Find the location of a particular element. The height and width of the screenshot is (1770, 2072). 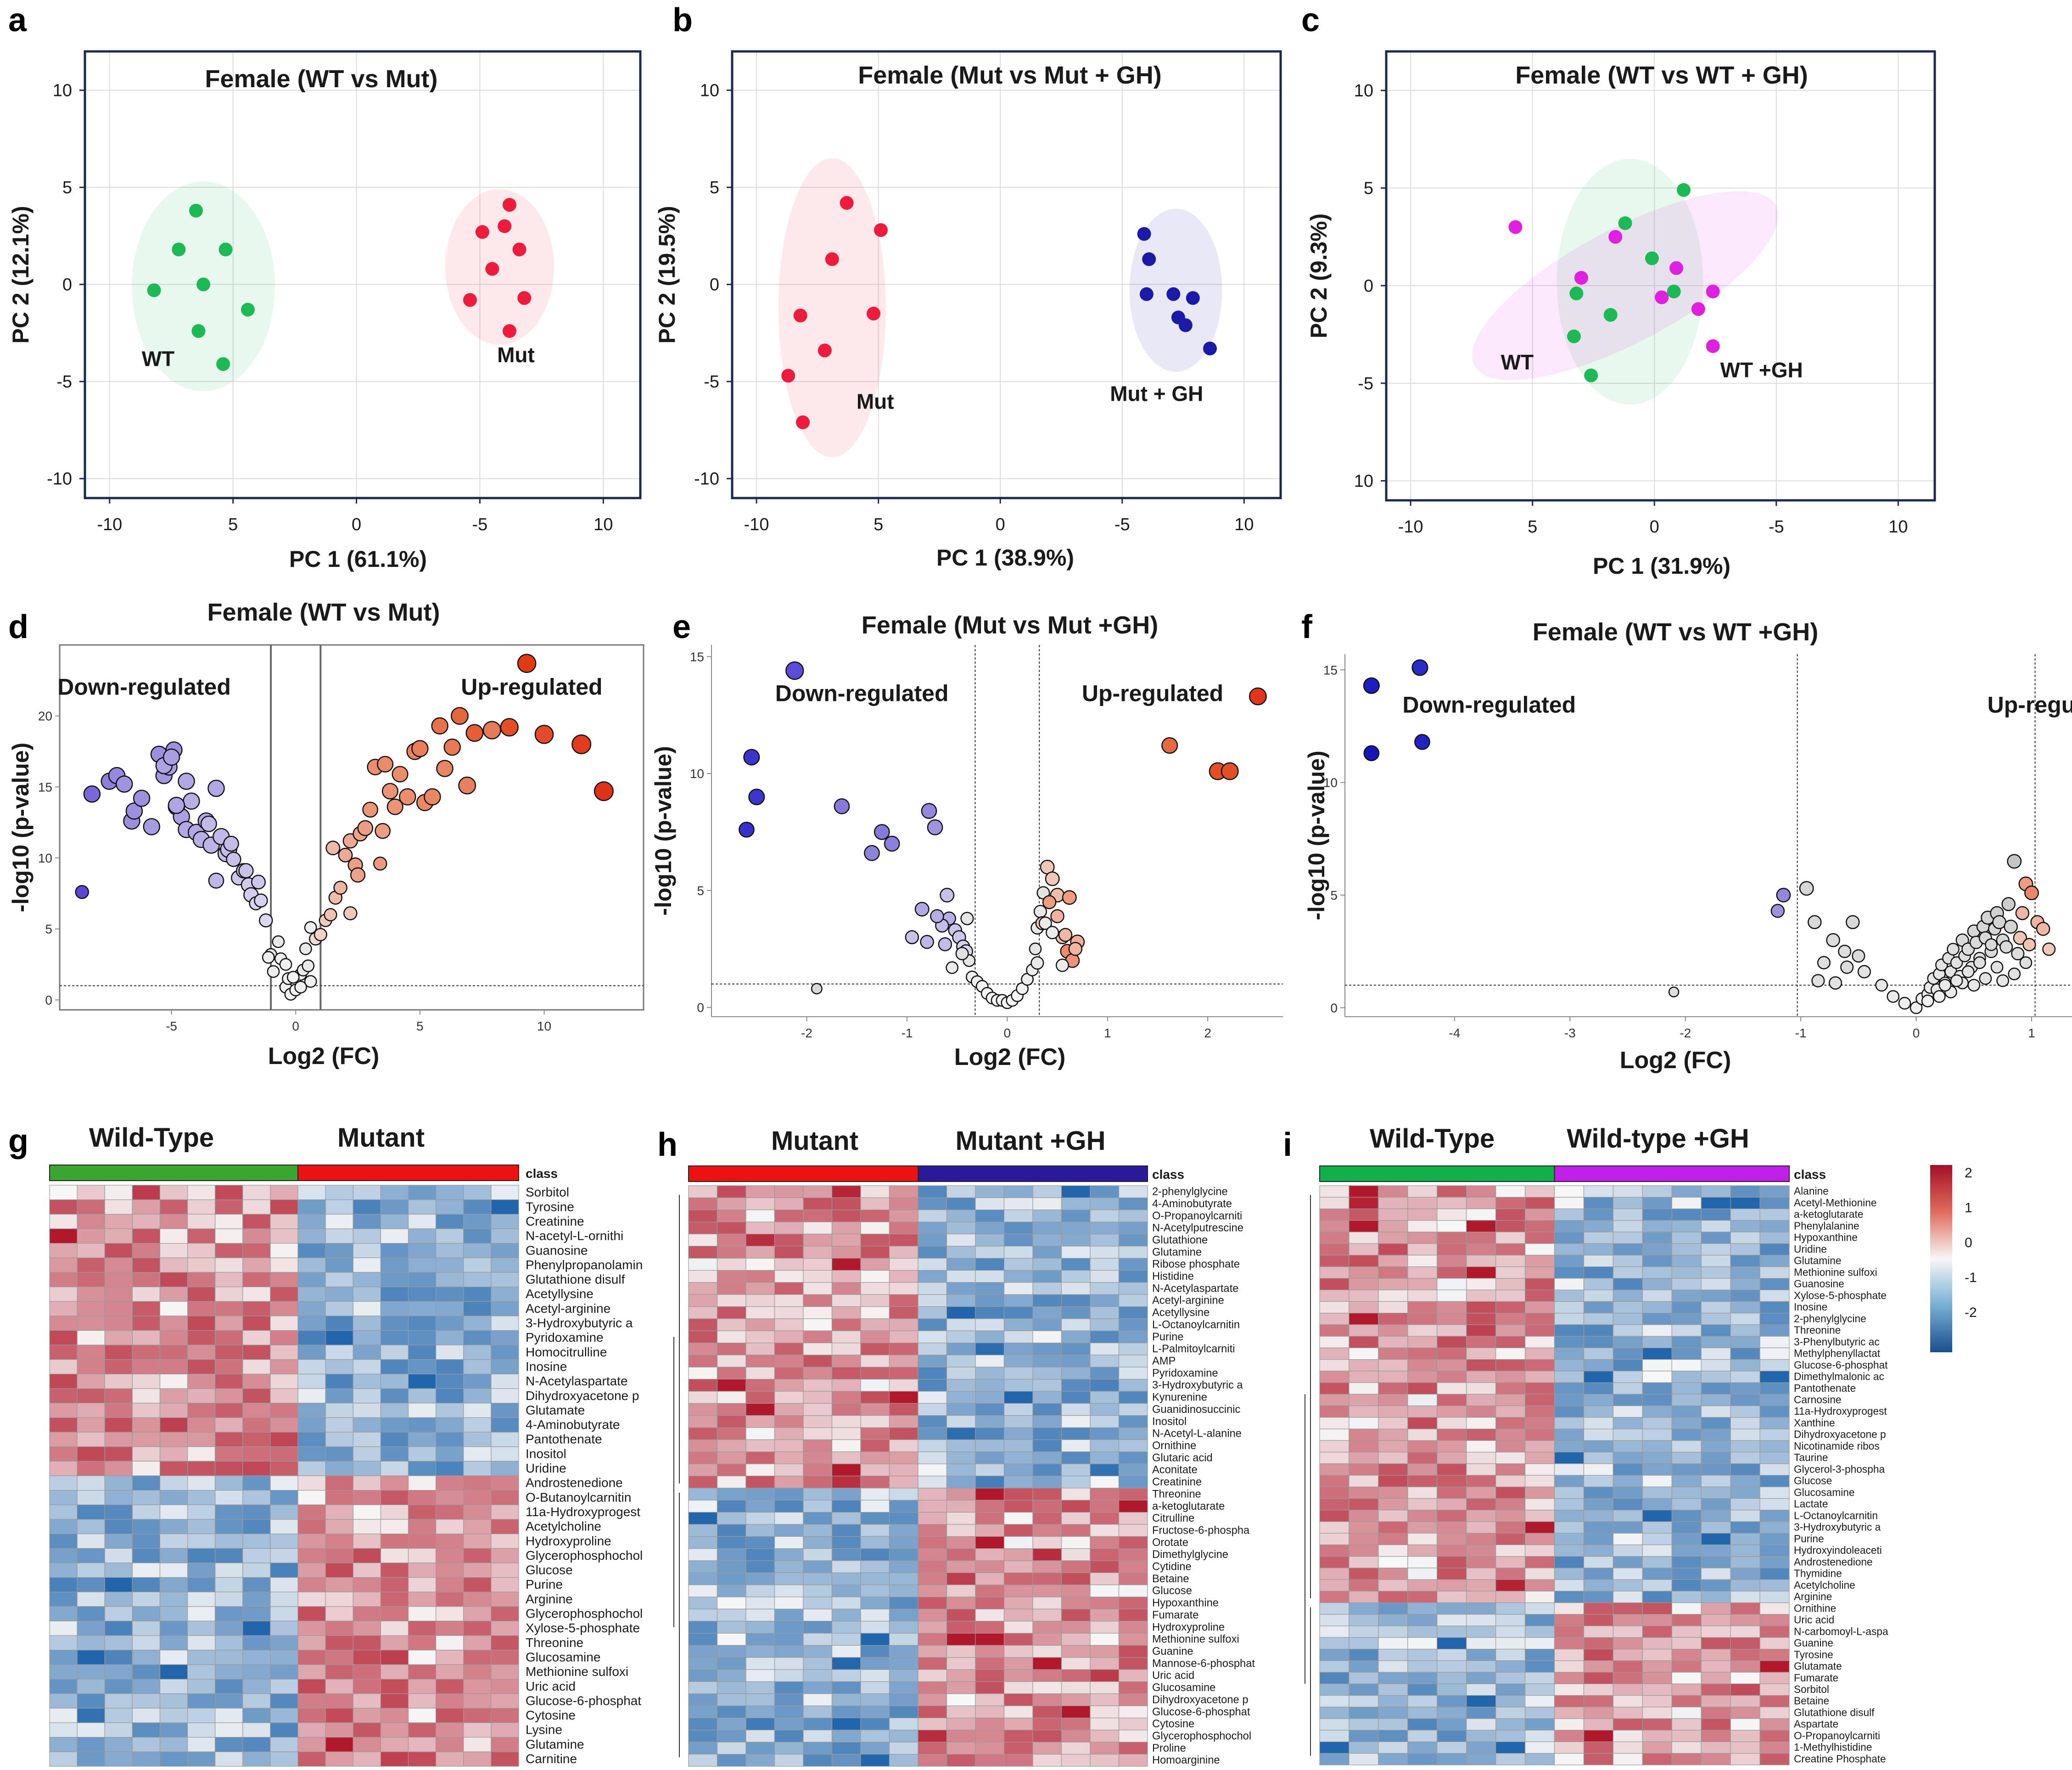

row-label: Cytosine is located at coordinates (551, 1715).